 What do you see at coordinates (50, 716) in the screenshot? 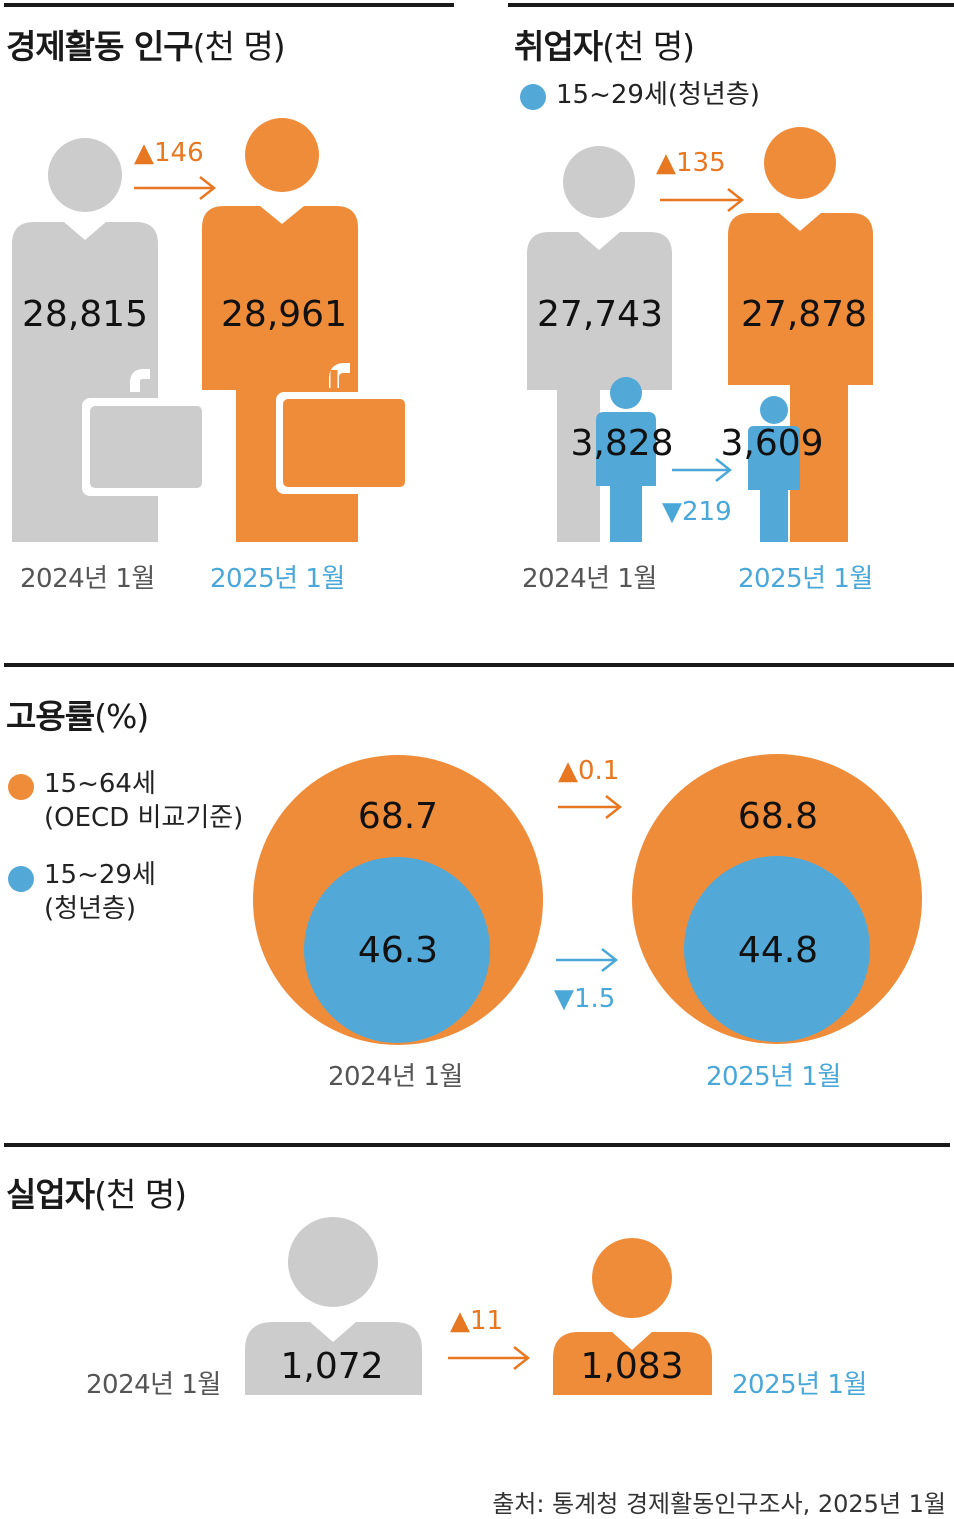
I see `title-text: 고용률` at bounding box center [50, 716].